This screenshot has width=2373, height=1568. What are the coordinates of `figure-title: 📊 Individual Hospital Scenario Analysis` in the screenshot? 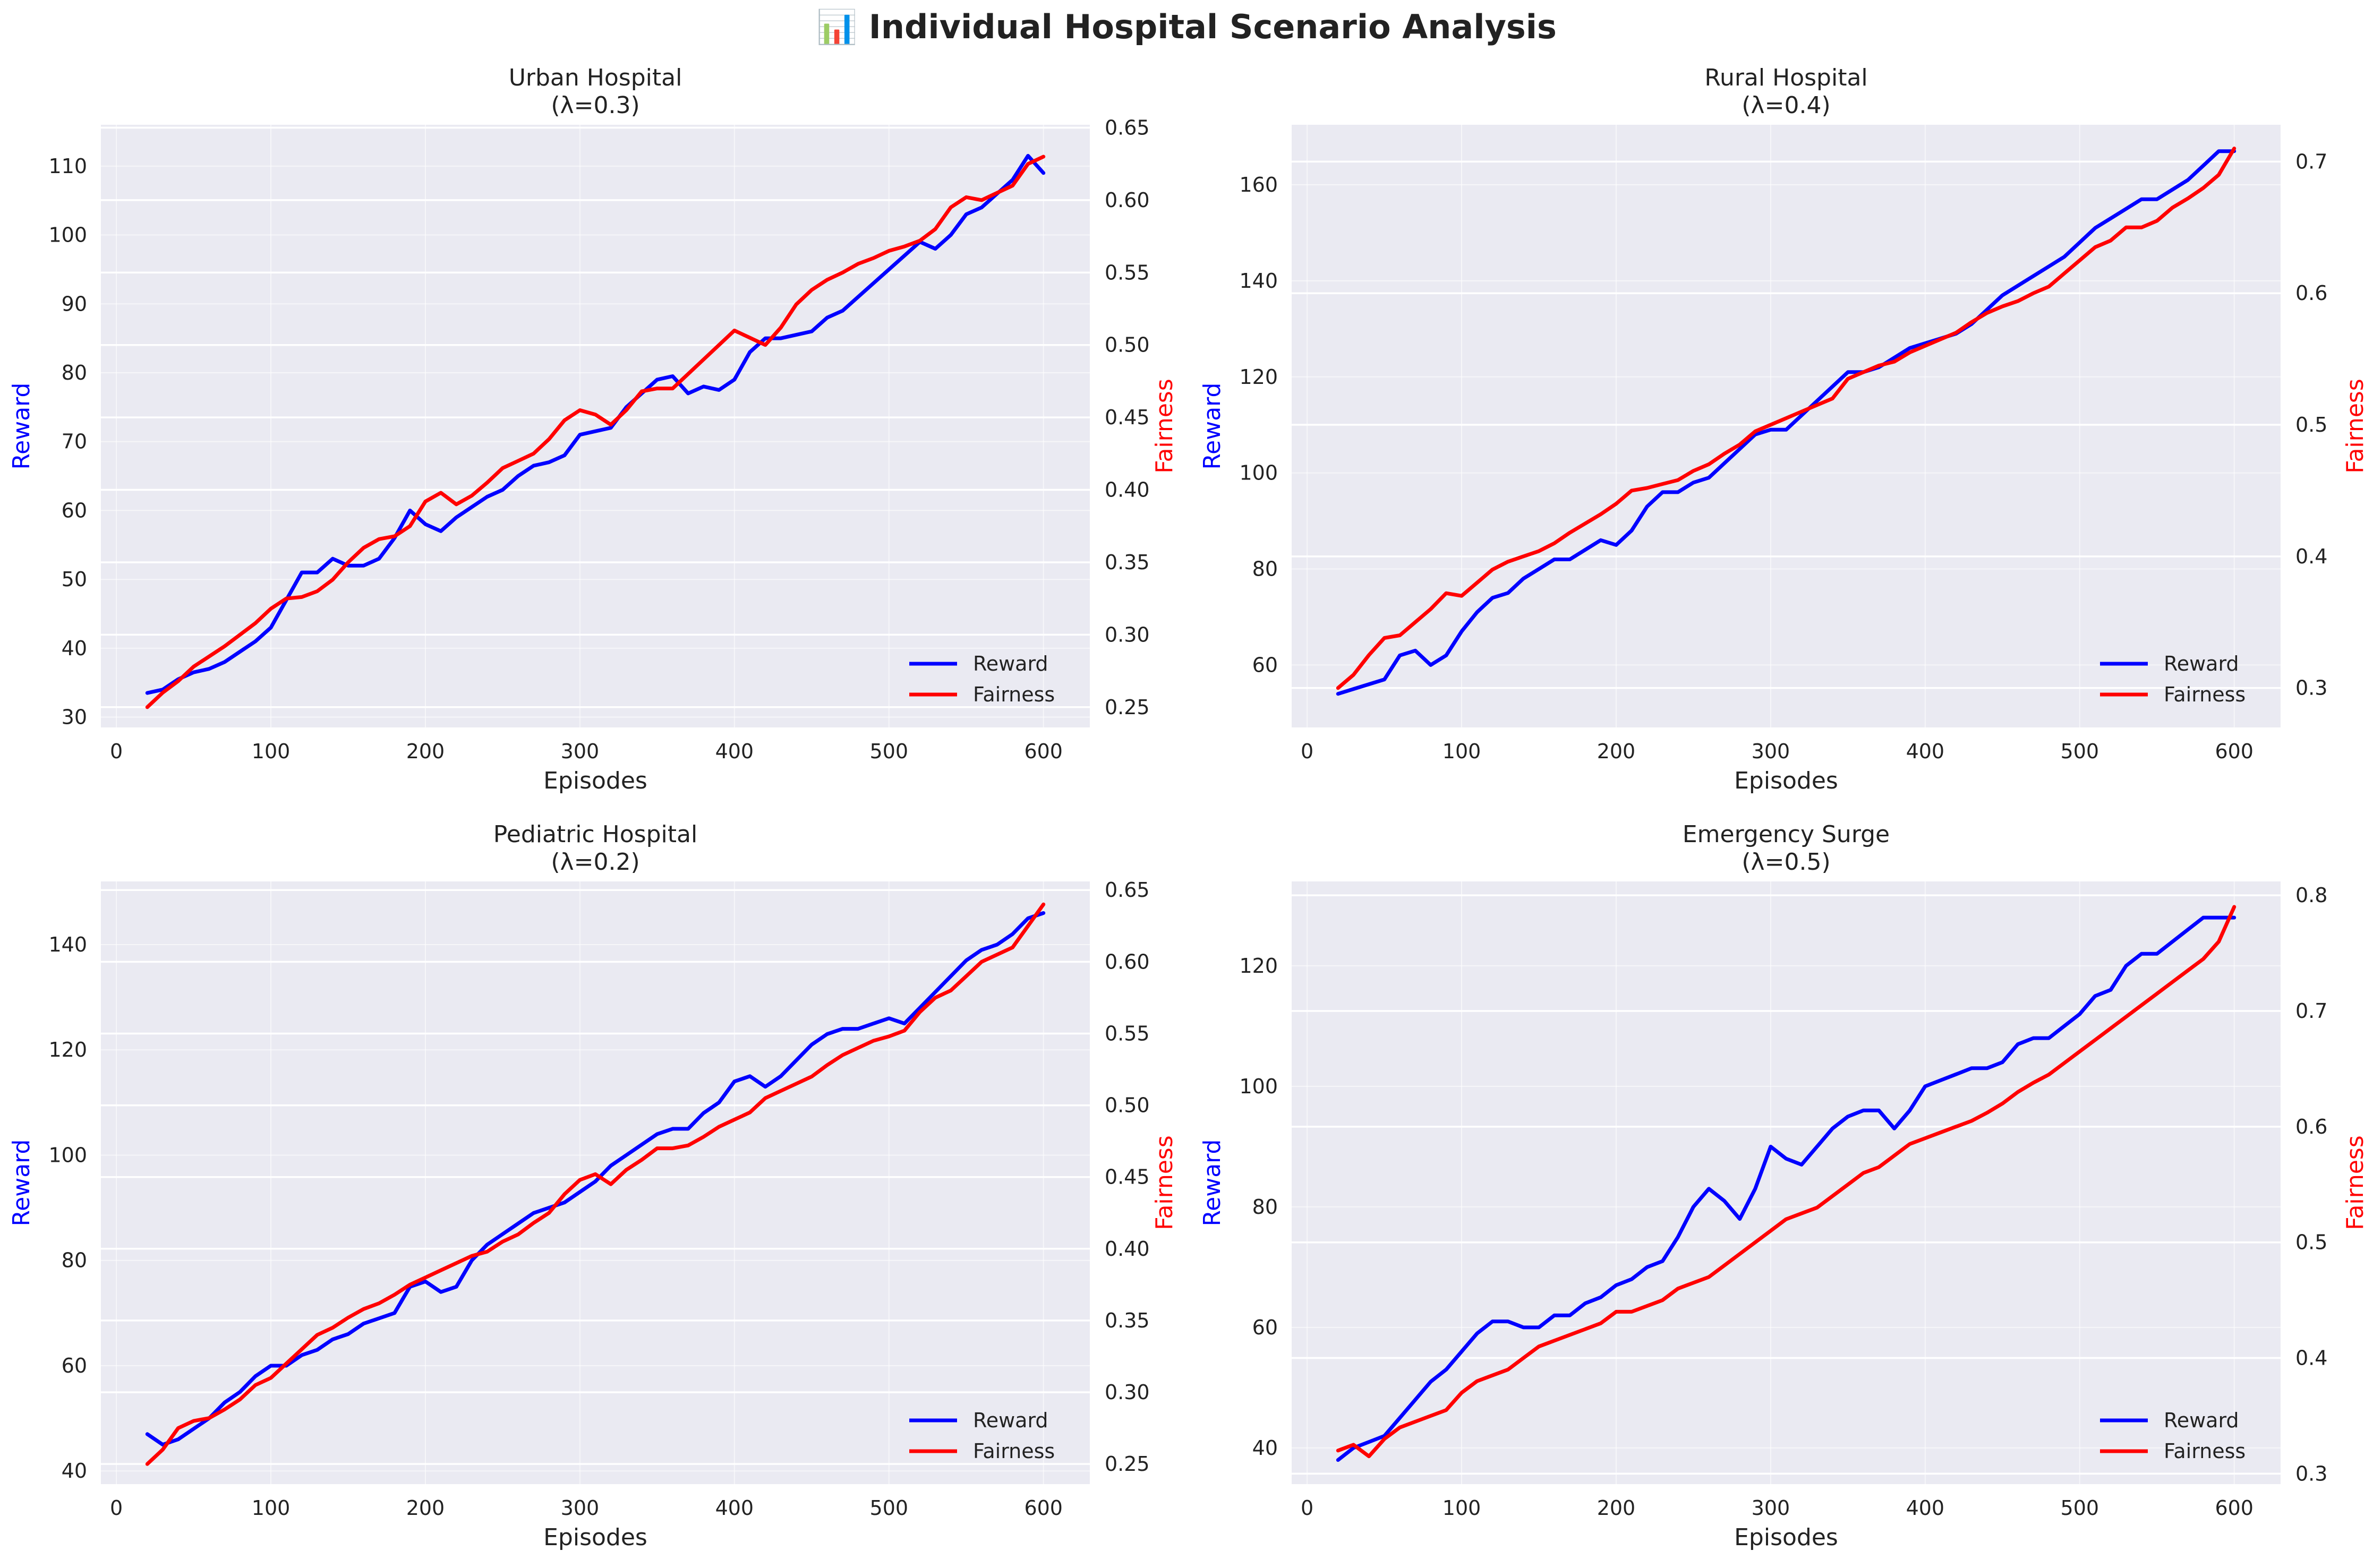 It's located at (1186, 26).